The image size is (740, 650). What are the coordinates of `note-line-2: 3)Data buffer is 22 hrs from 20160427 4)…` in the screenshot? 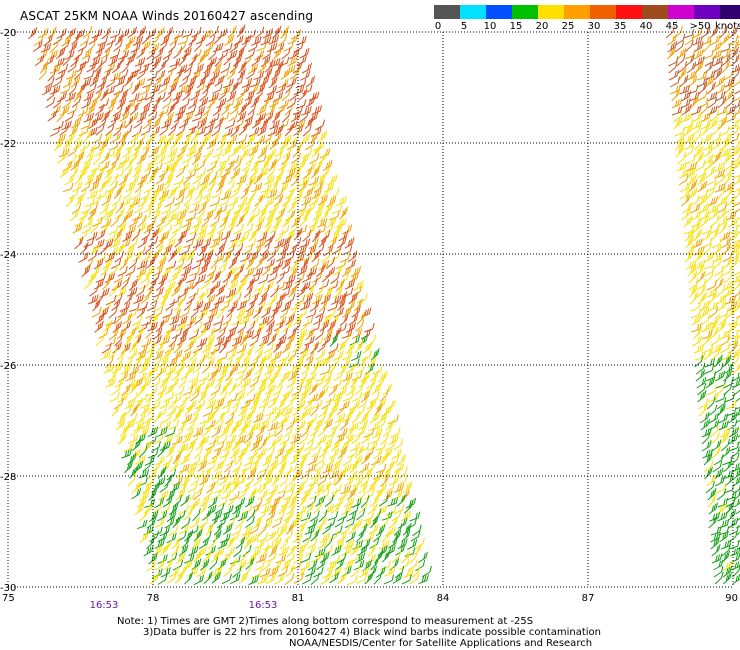 It's located at (372, 632).